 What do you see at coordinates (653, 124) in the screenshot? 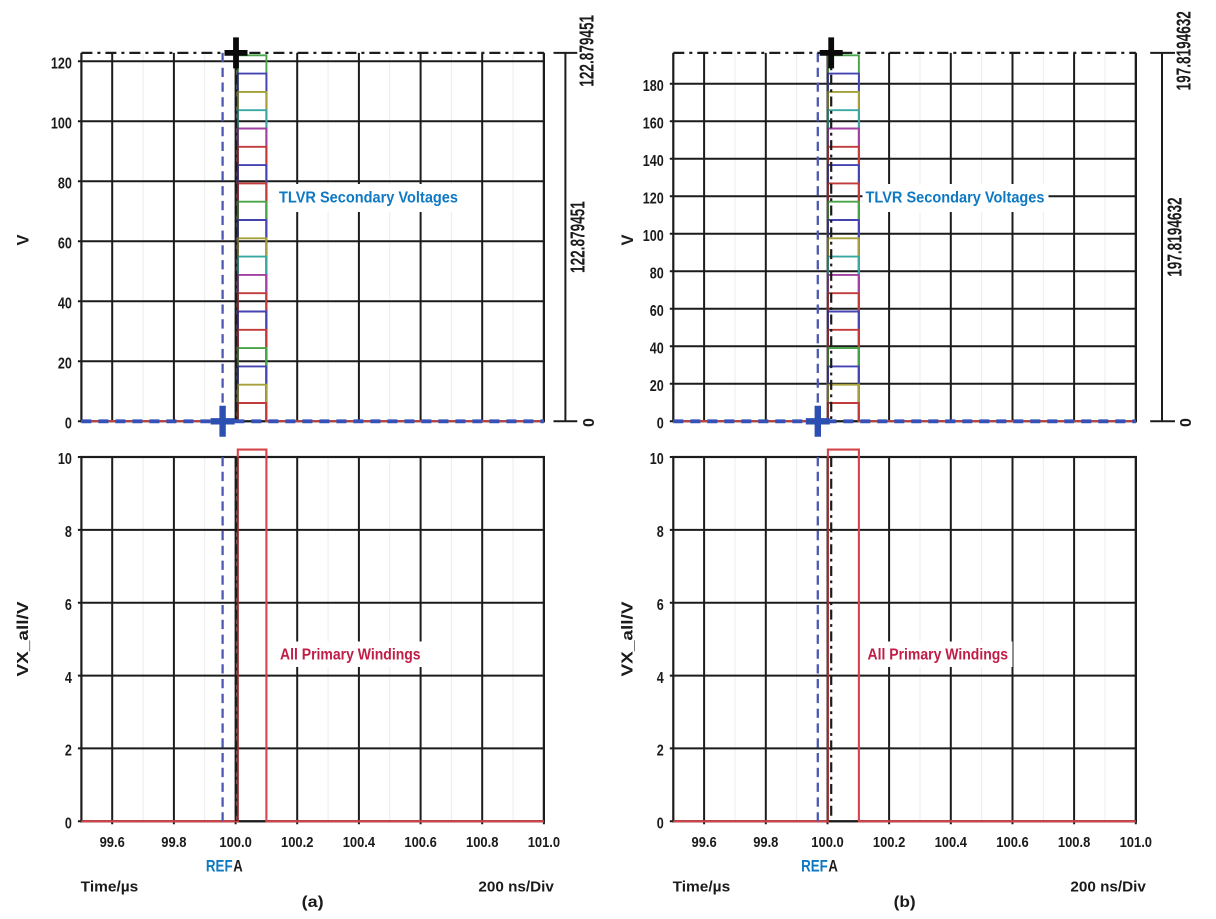
I see `svg-text: 160` at bounding box center [653, 124].